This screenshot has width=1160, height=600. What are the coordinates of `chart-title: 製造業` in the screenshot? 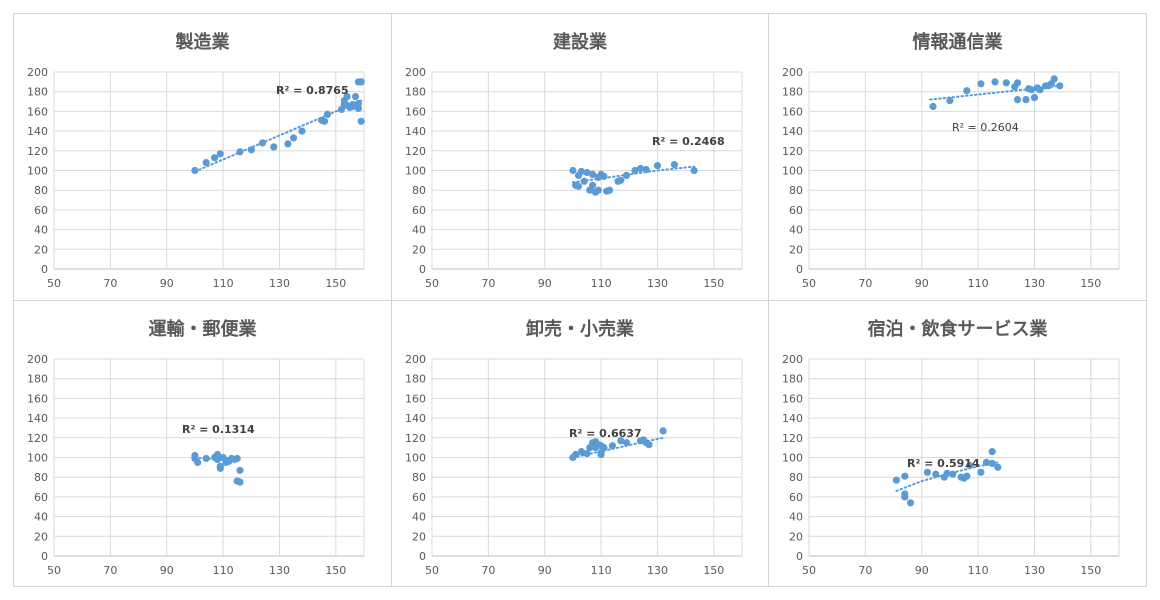 It's located at (202, 42).